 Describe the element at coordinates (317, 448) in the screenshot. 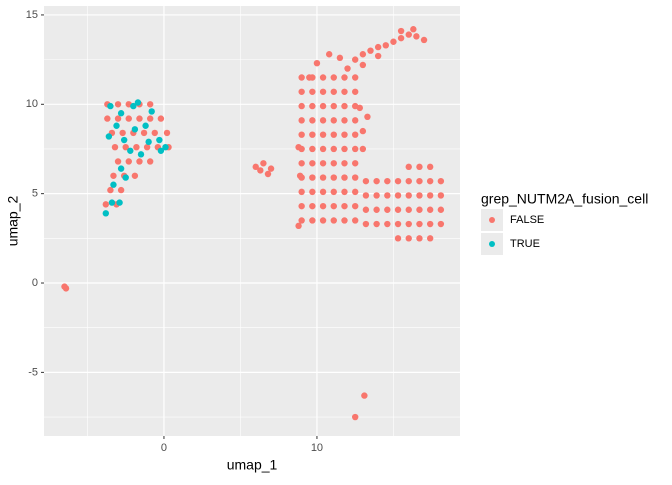

I see `x-tick-label: 10` at that location.